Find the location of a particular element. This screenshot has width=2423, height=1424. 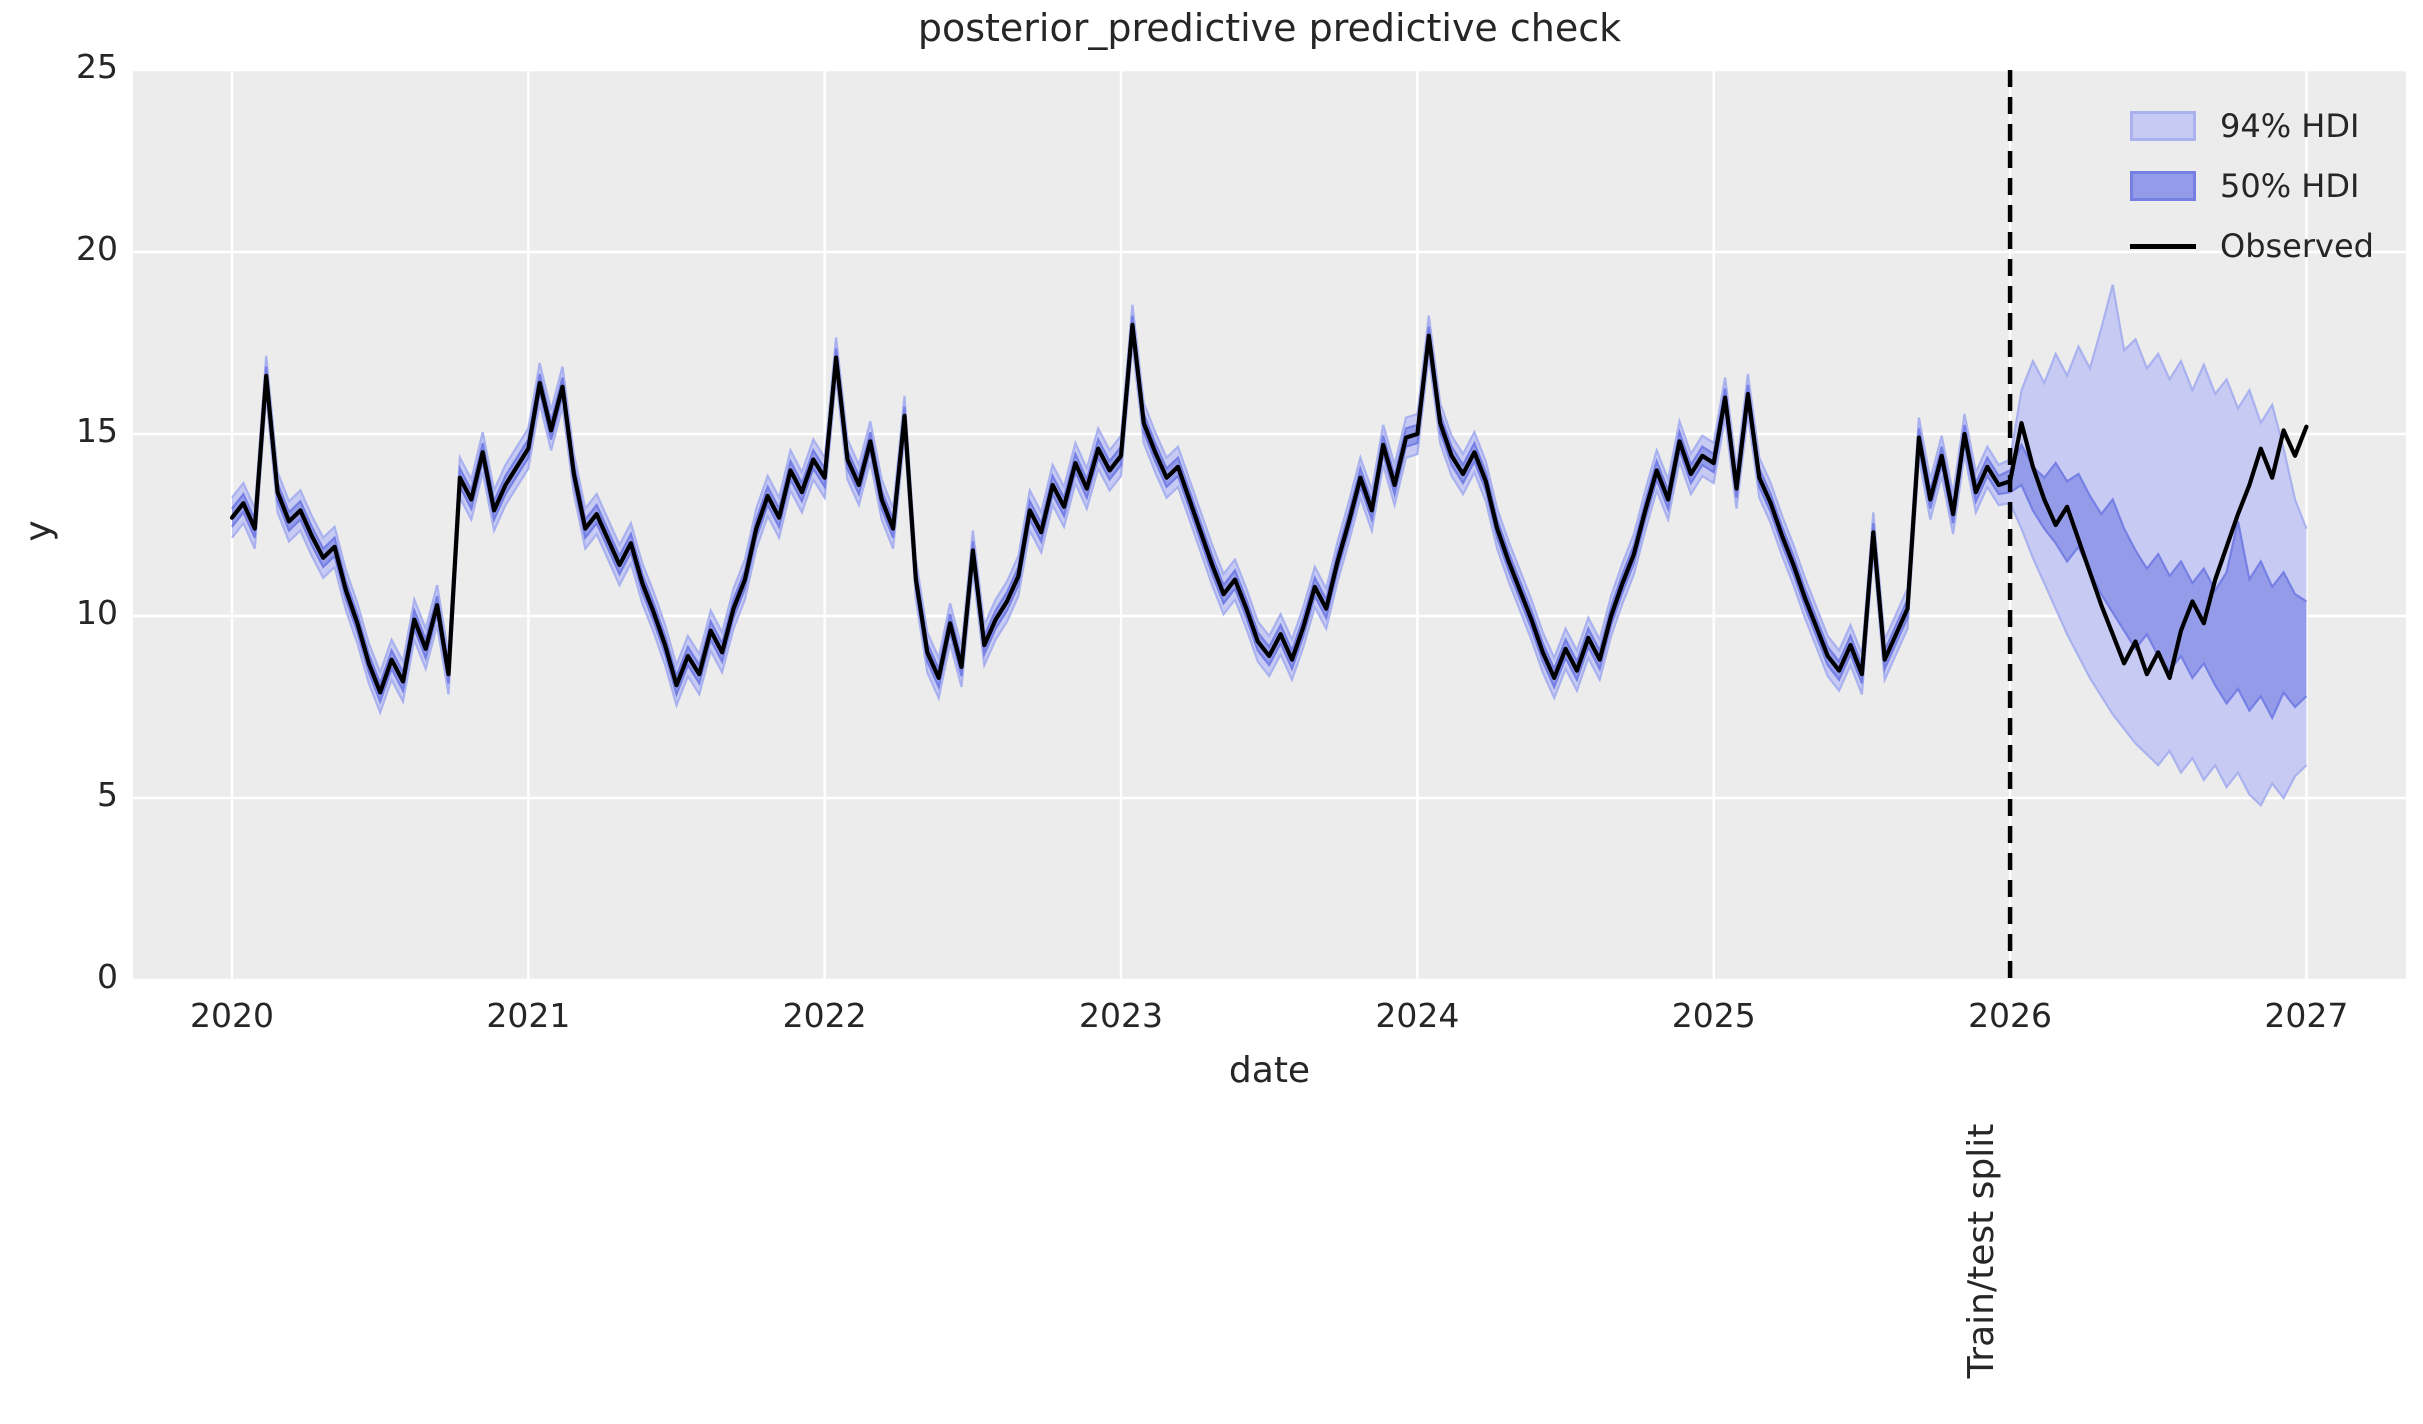

legend-label: 94% HDI is located at coordinates (2290, 126).